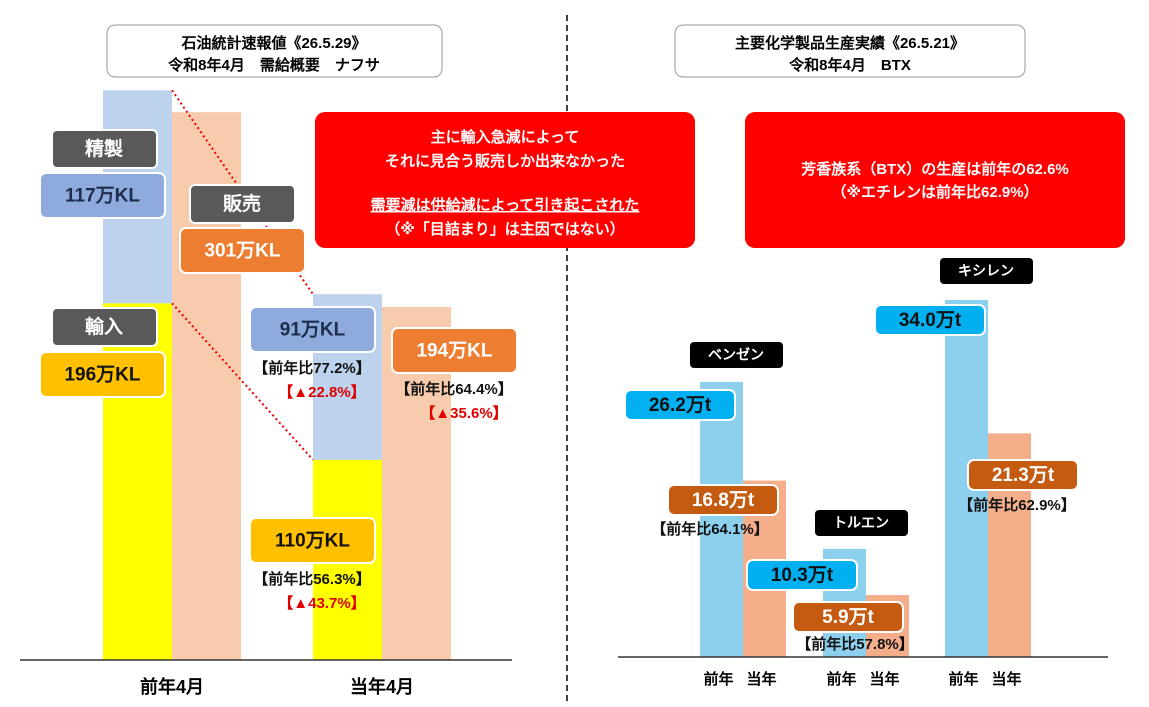 This screenshot has height=707, width=1149. What do you see at coordinates (505, 137) in the screenshot?
I see `callout-text: 主に輸入急減によって` at bounding box center [505, 137].